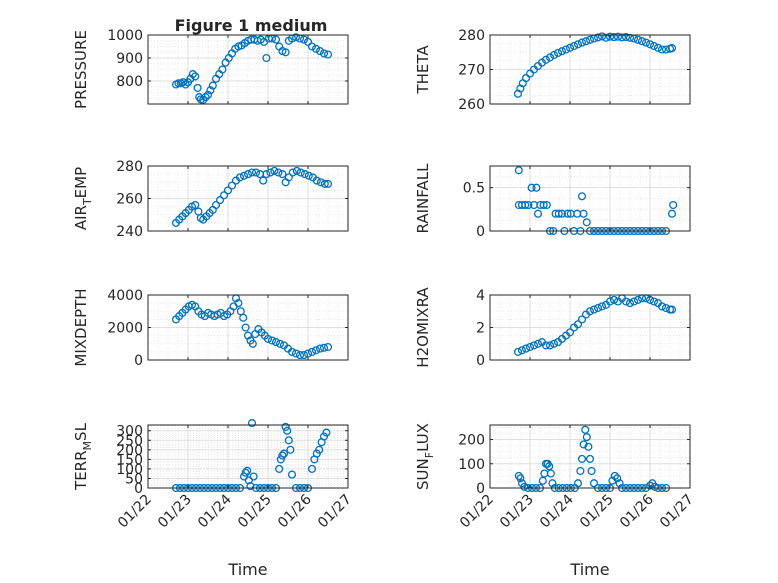 The height and width of the screenshot is (583, 778). What do you see at coordinates (552, 328) in the screenshot?
I see `subplot-h2omixra: 0 2 4 H2OMIXRA` at bounding box center [552, 328].